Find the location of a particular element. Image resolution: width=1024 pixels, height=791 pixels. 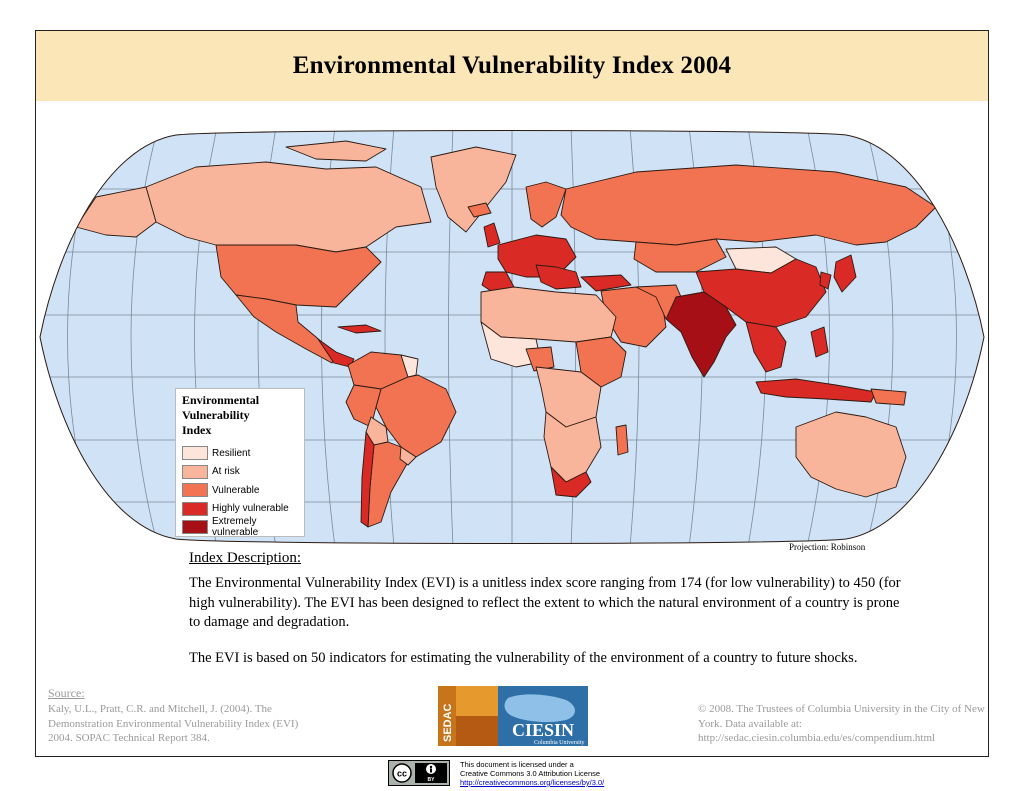

cc-icon: cc is located at coordinates (402, 774).